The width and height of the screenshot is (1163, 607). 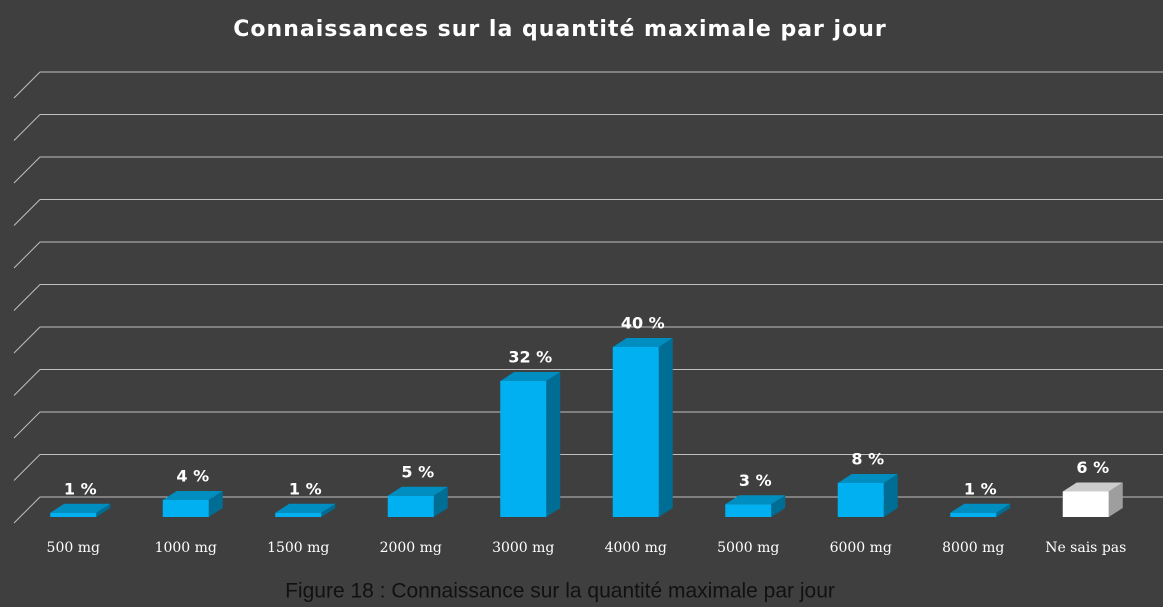 I want to click on x-tick-label: Ne sais pas, so click(x=1085, y=548).